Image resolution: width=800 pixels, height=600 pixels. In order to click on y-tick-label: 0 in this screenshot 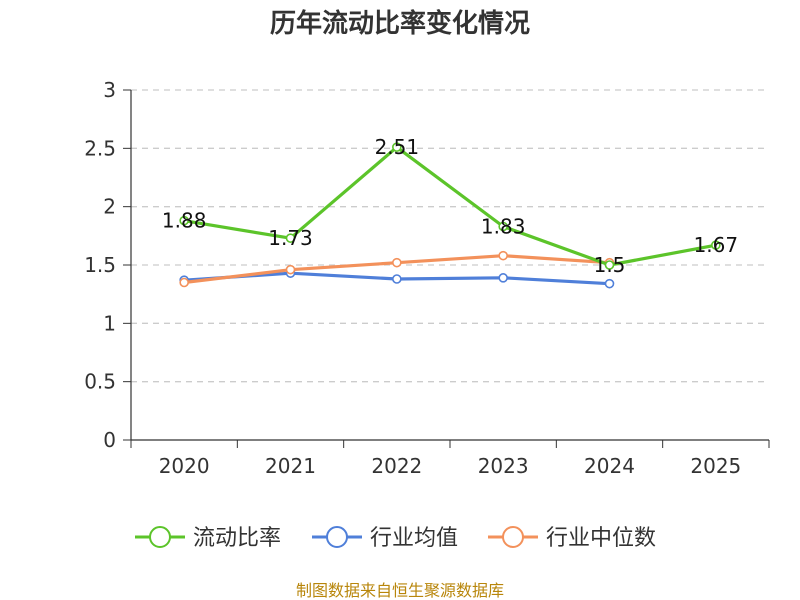, I will do `click(109, 440)`.